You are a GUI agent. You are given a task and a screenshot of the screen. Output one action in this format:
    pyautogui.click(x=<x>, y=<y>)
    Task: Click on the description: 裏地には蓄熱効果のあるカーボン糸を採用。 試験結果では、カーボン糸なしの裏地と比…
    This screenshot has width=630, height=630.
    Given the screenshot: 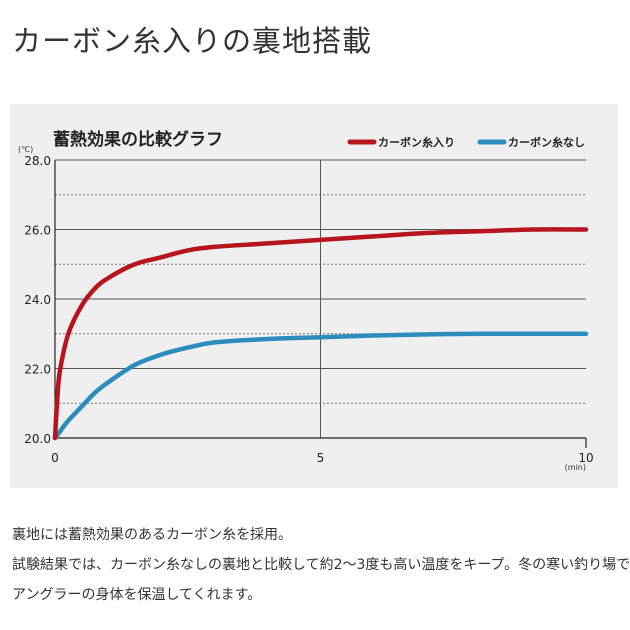 What is the action you would take?
    pyautogui.click(x=321, y=565)
    